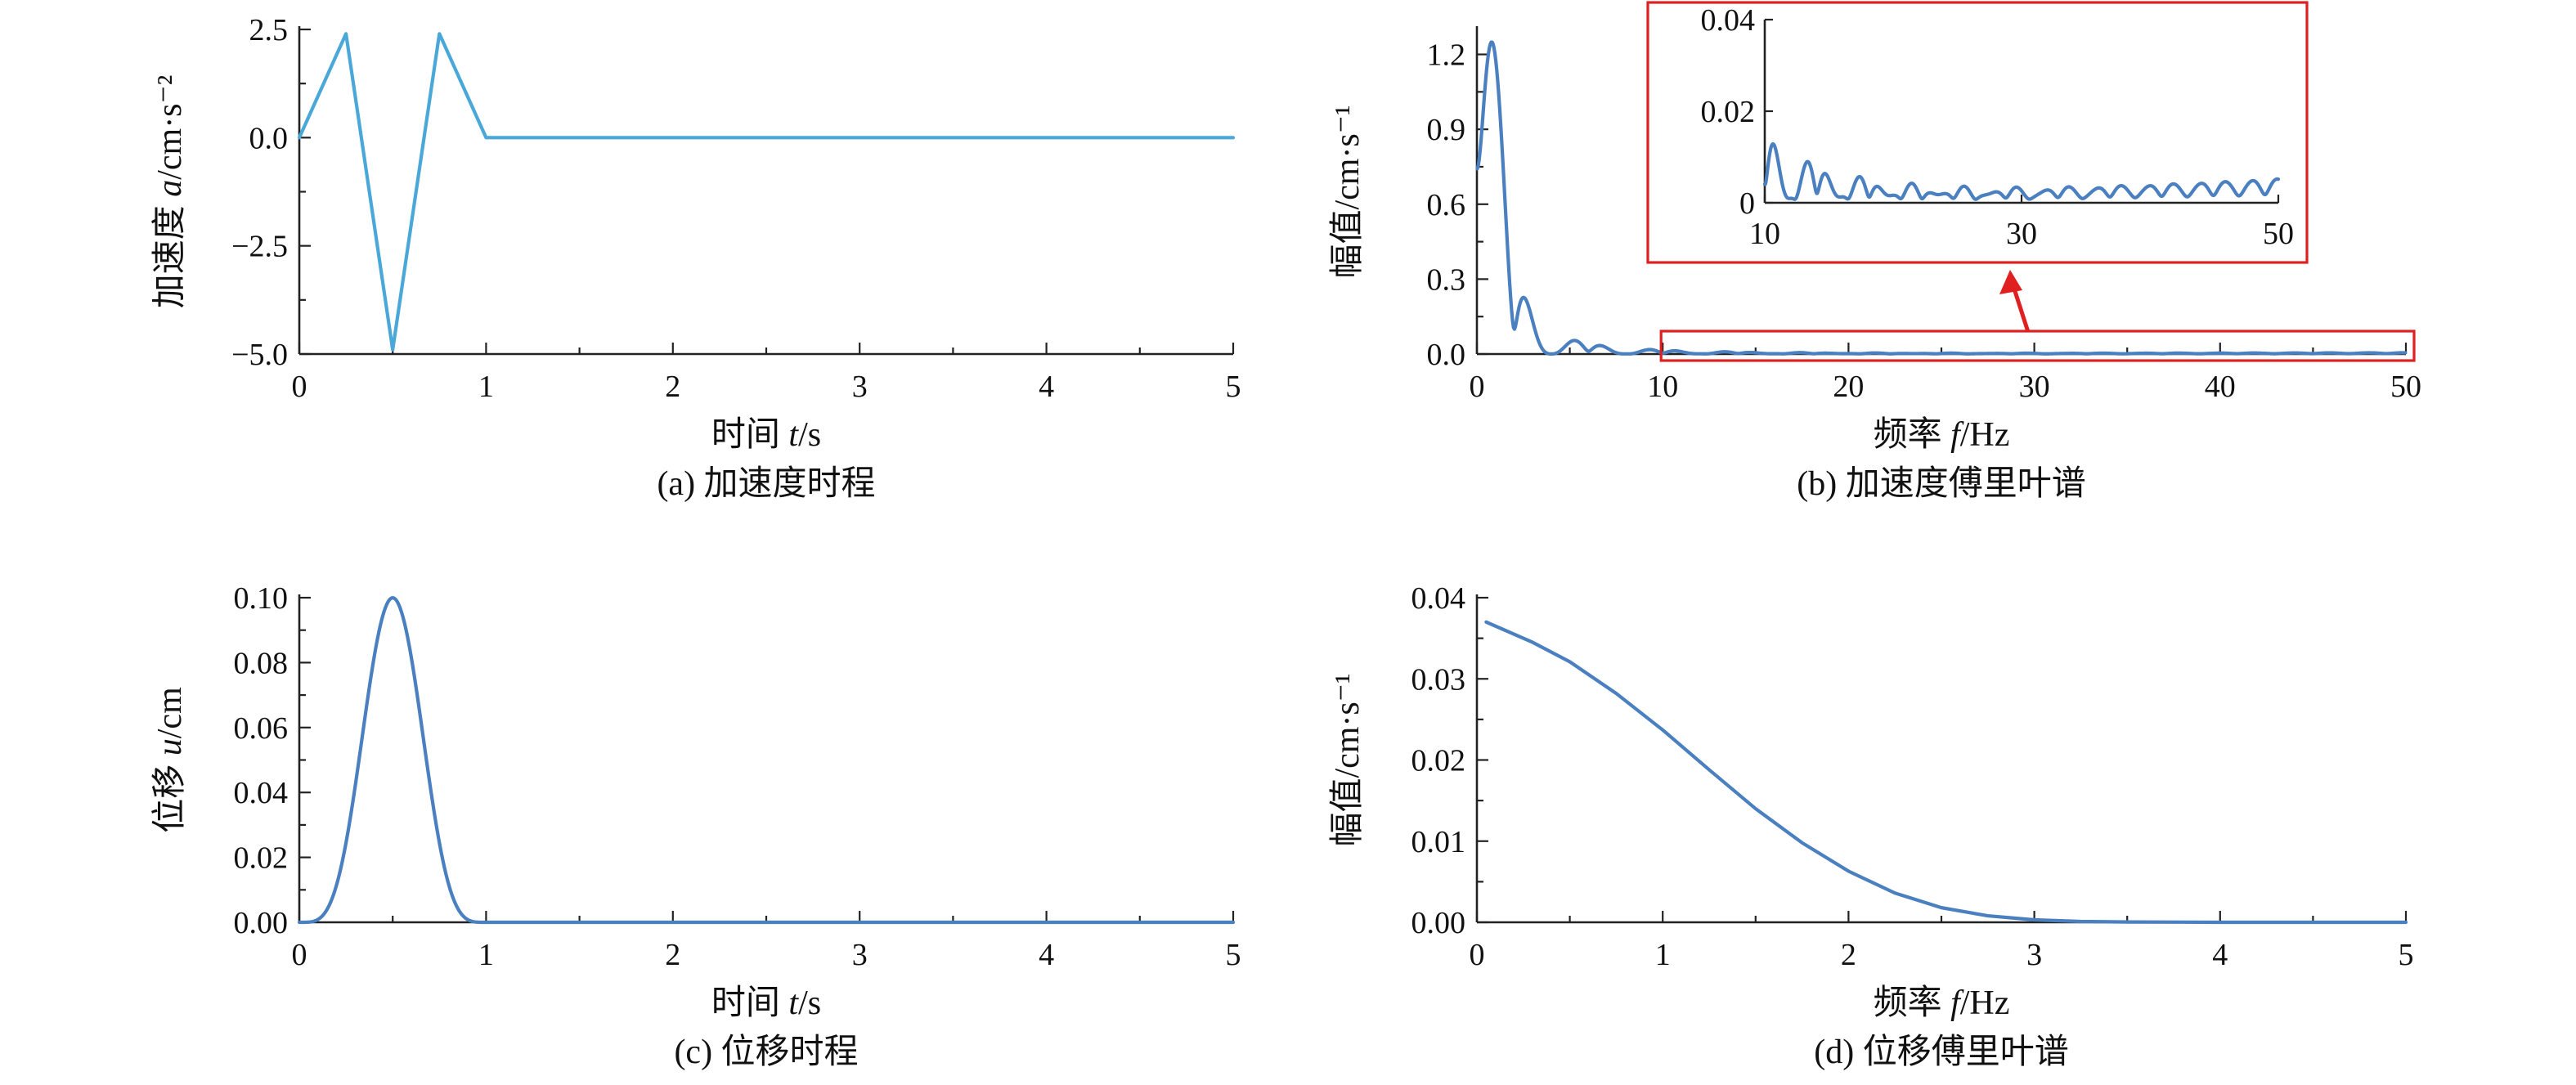 Image resolution: width=2576 pixels, height=1085 pixels. I want to click on x-tick-label: 20, so click(1849, 387).